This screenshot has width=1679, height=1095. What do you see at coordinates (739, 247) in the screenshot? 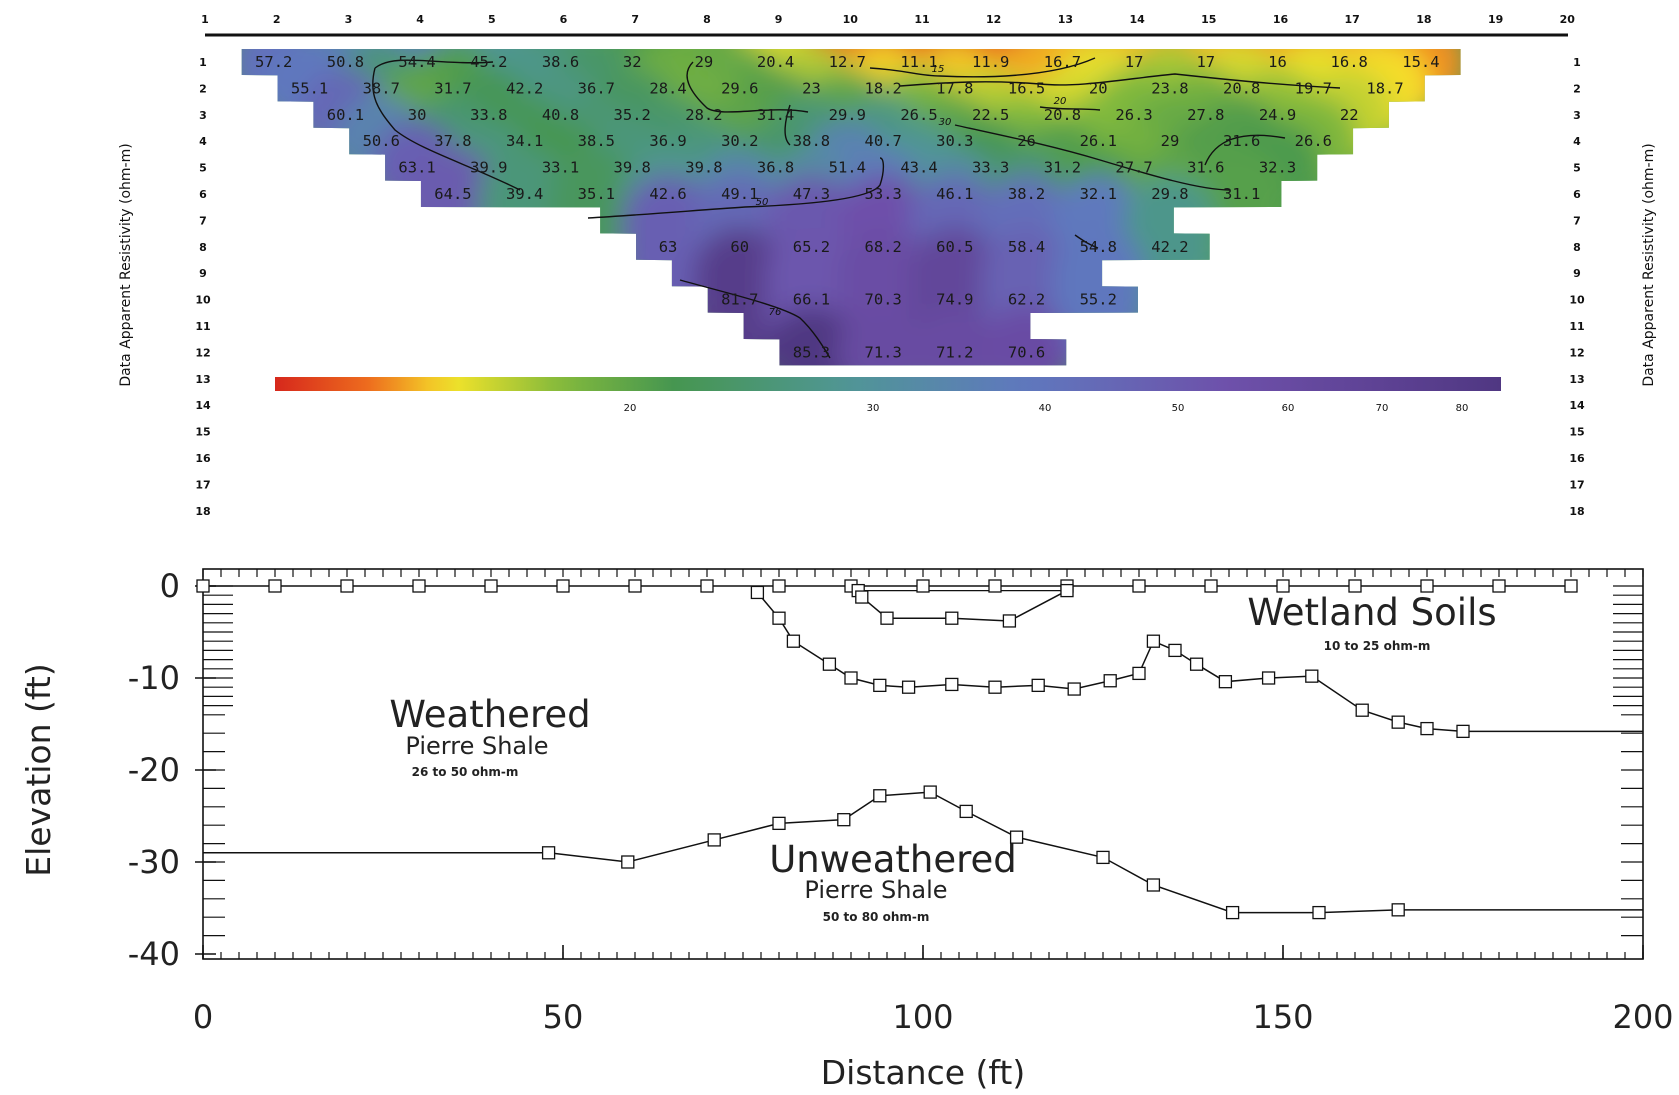
I see `resistivity-value: 60` at bounding box center [739, 247].